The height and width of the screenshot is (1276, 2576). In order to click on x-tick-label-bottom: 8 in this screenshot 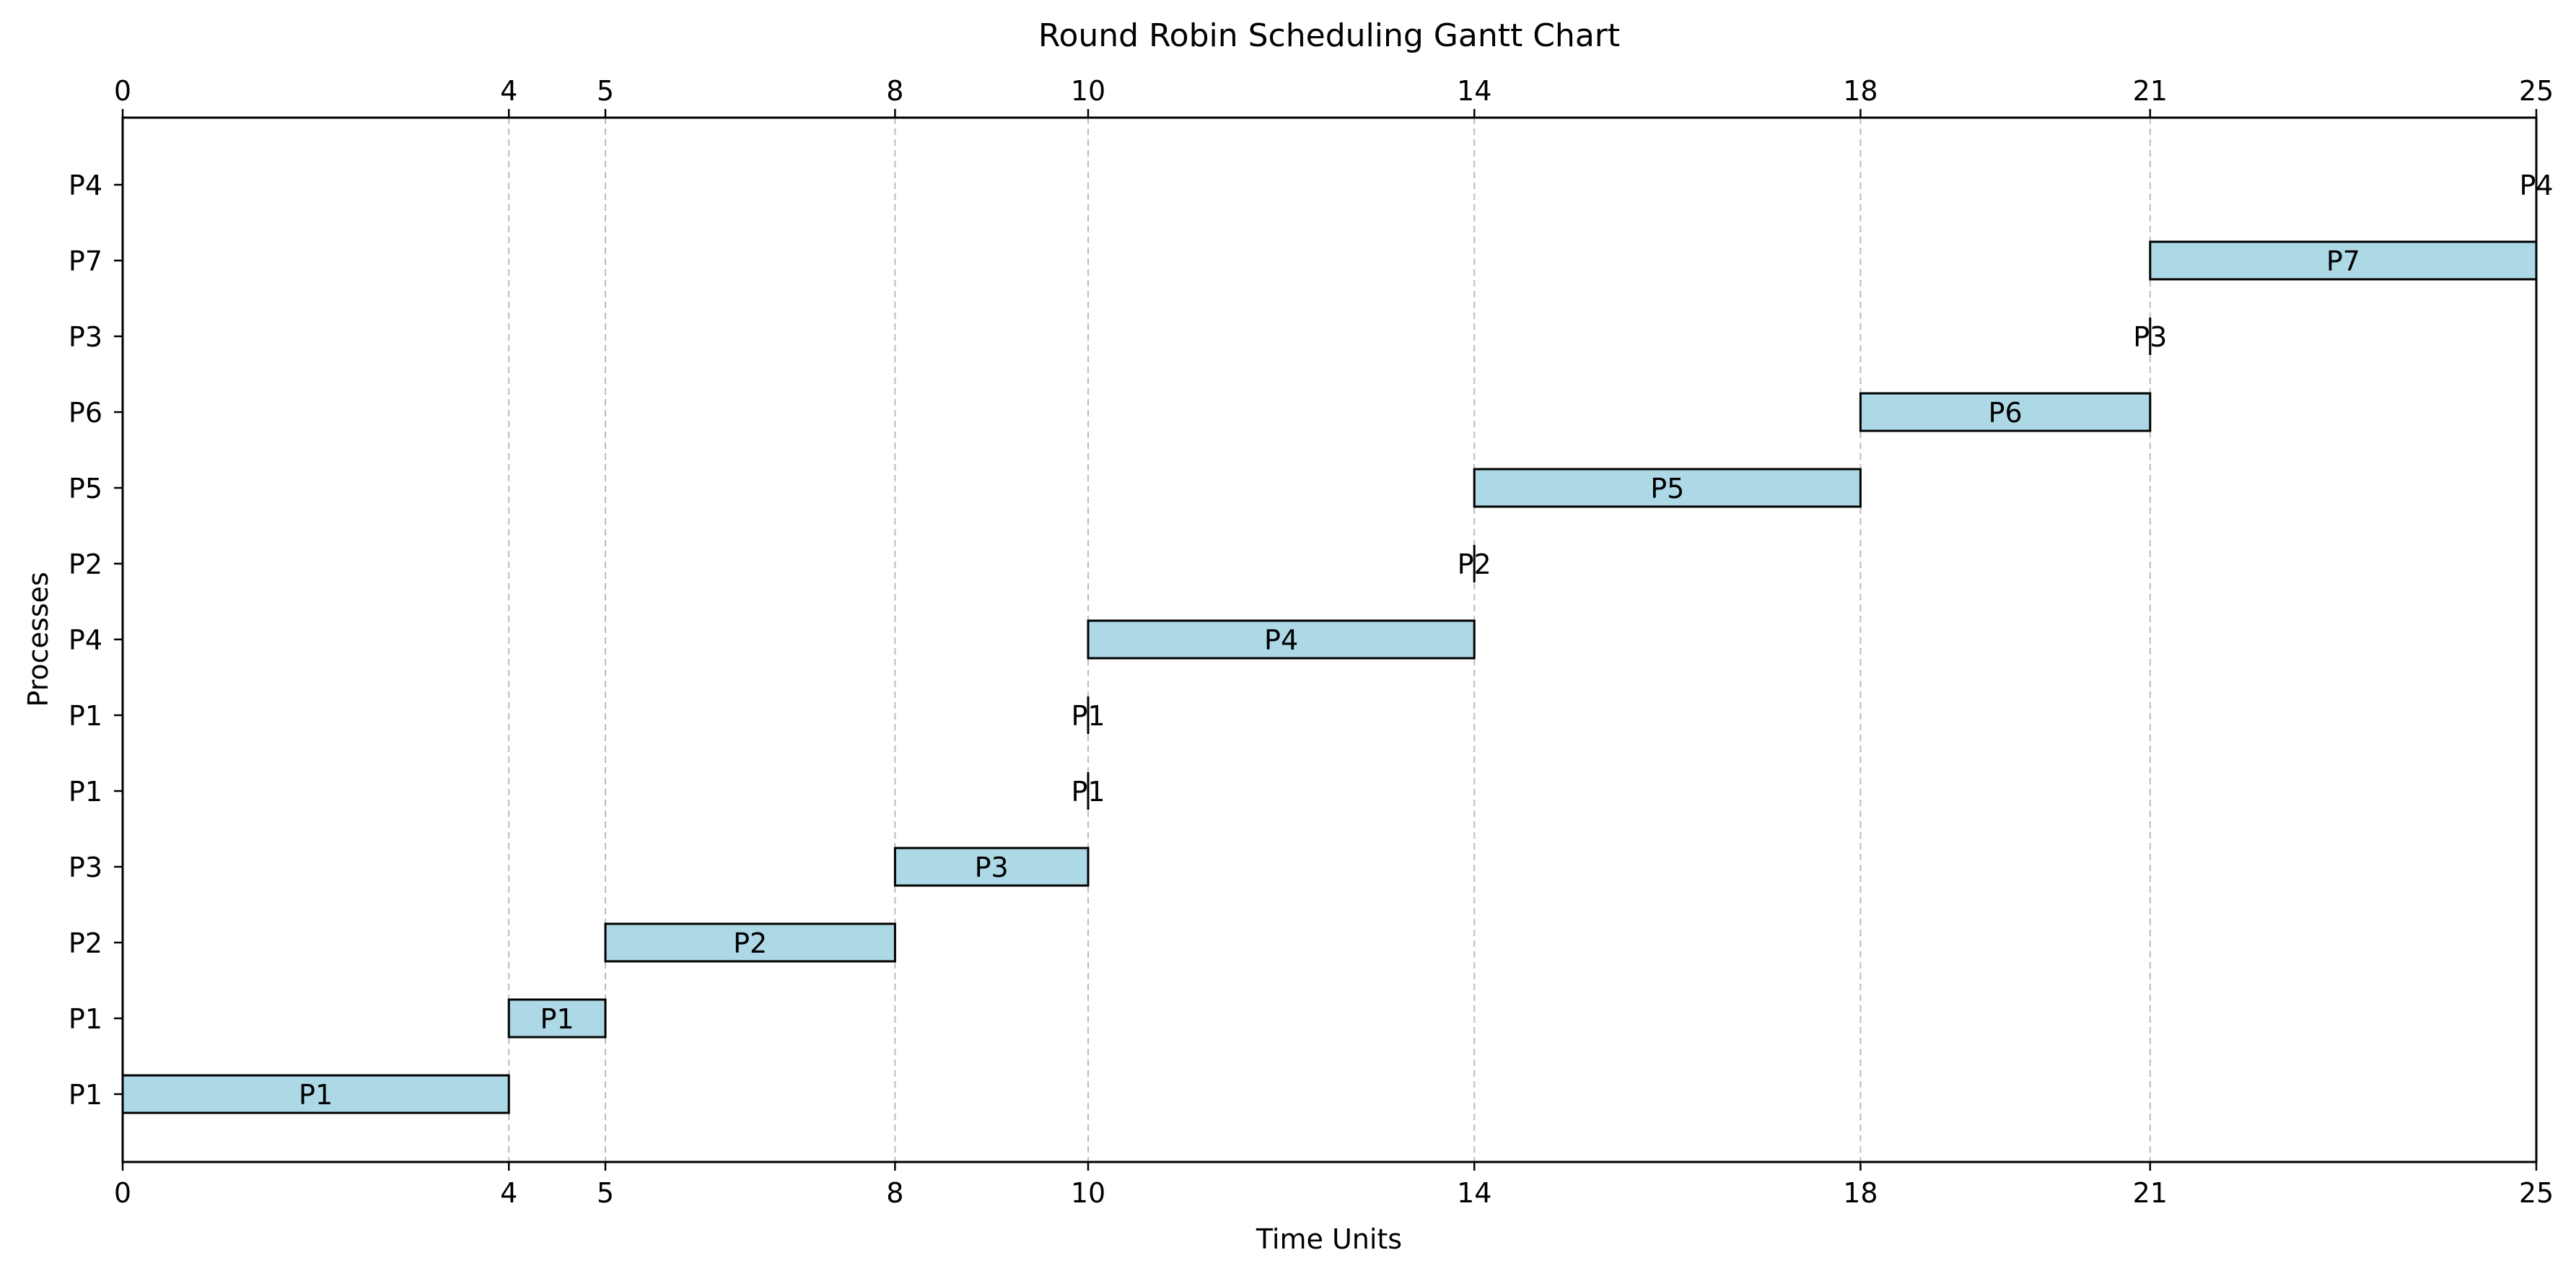, I will do `click(894, 1193)`.